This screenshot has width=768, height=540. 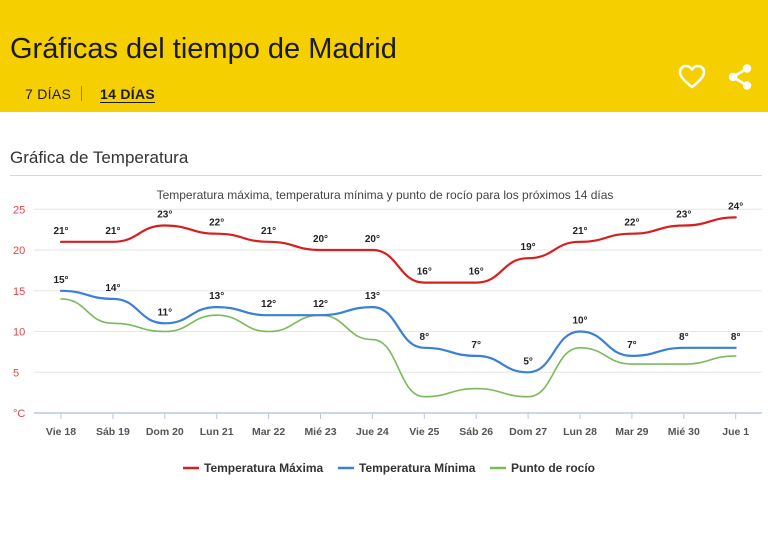 What do you see at coordinates (48, 94) in the screenshot?
I see `tab-7-days: 7 DÍAS` at bounding box center [48, 94].